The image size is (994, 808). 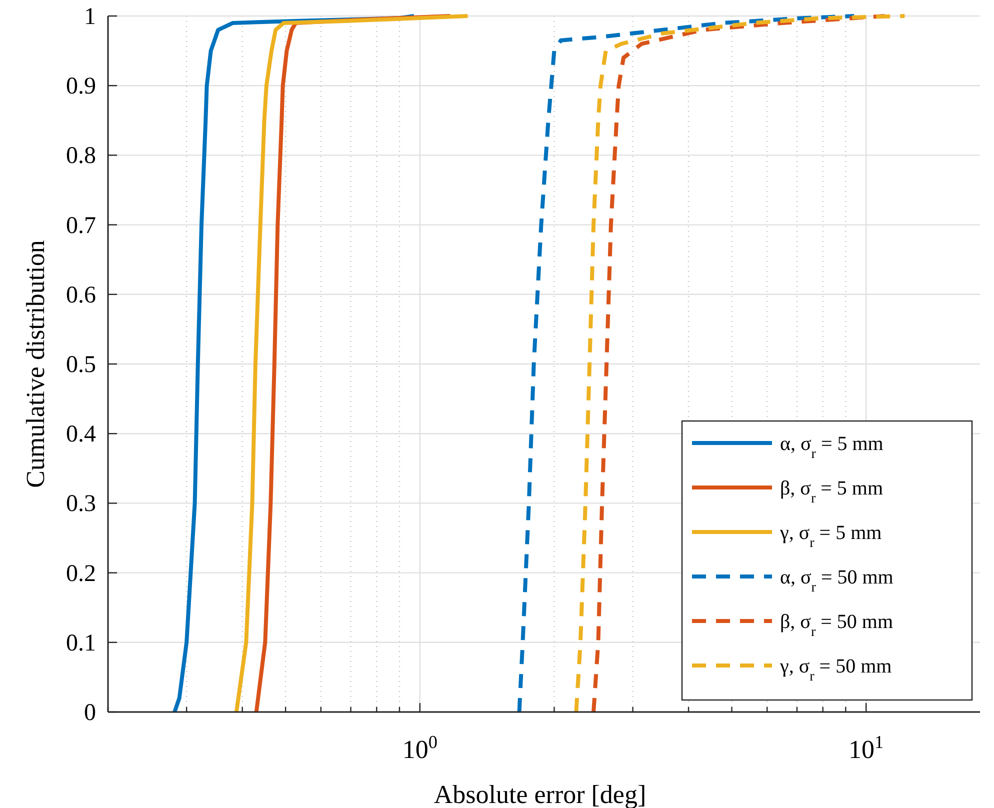 What do you see at coordinates (830, 536) in the screenshot?
I see `legend-label: γ, σ$_{r}$ = 5 mm` at bounding box center [830, 536].